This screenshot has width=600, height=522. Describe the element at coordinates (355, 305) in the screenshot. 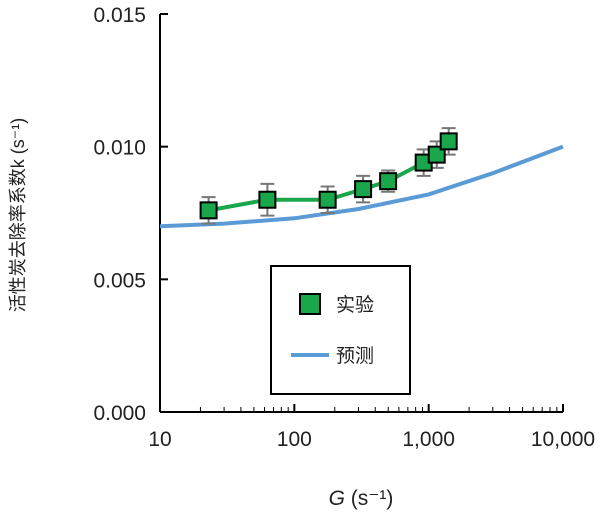

I see `legend-label-experiment: 实验` at that location.